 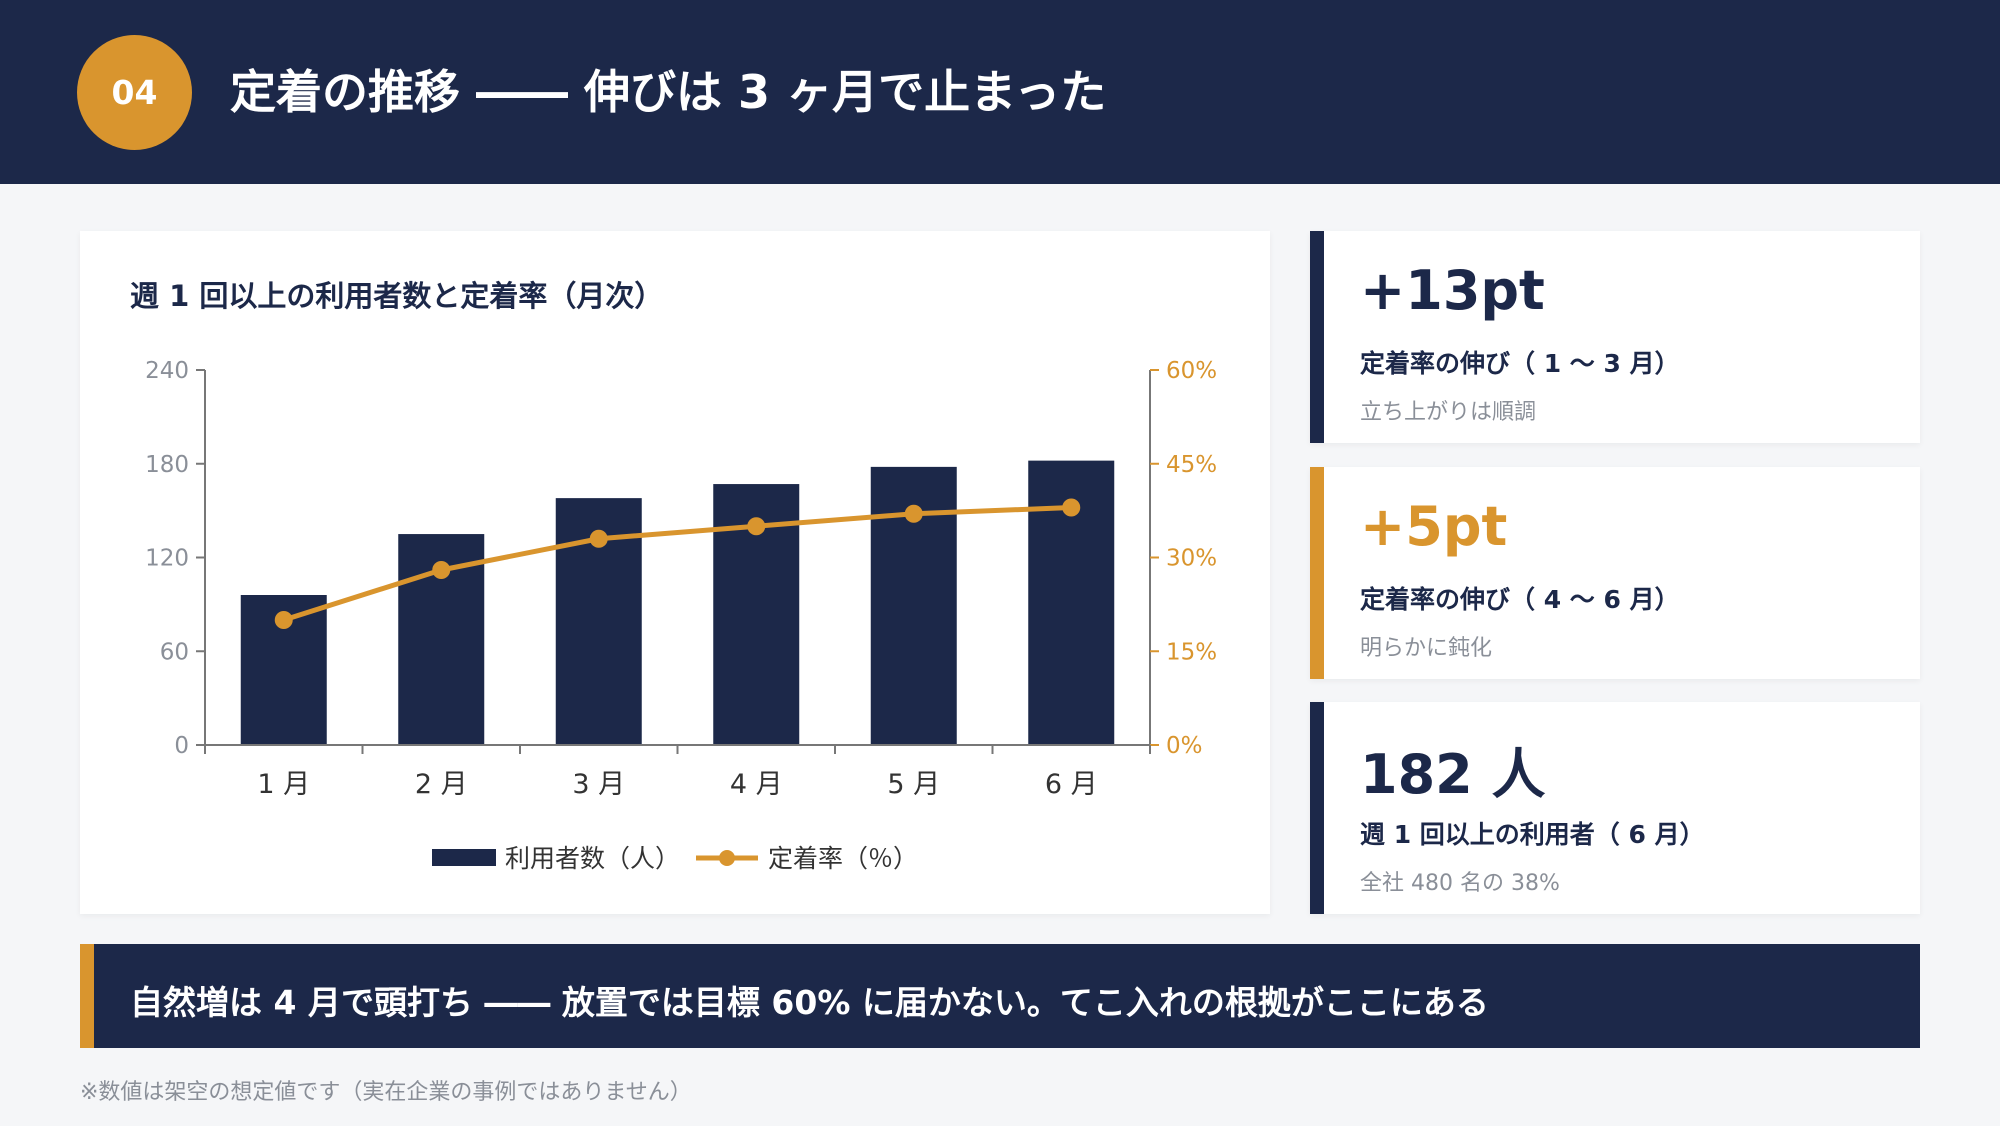 I want to click on legend-line-marker, so click(x=727, y=858).